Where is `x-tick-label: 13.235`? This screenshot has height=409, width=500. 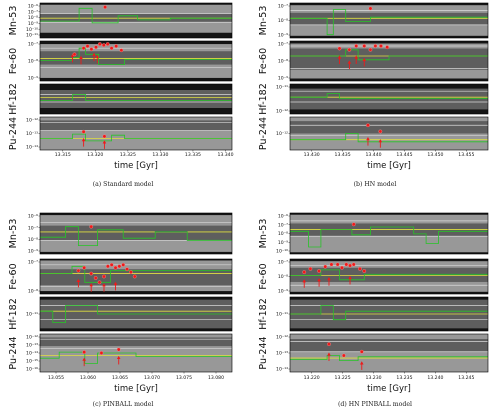
x-tick-label: 13.235 is located at coordinates (404, 378).